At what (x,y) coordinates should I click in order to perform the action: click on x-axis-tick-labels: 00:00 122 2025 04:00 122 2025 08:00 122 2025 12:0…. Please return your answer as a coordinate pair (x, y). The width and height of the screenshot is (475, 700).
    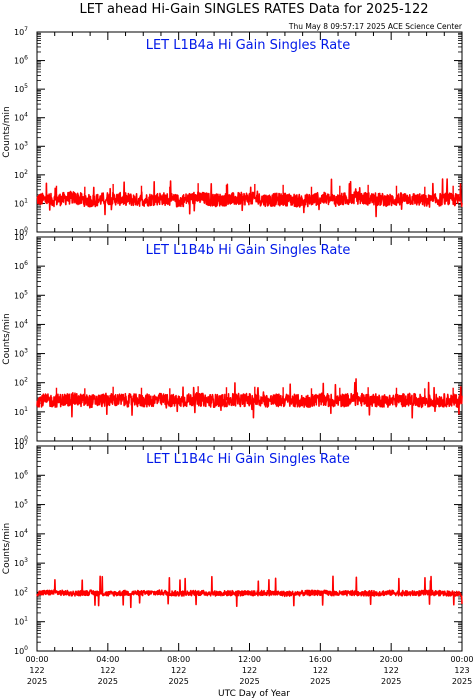
    Looking at the image, I should click on (249, 670).